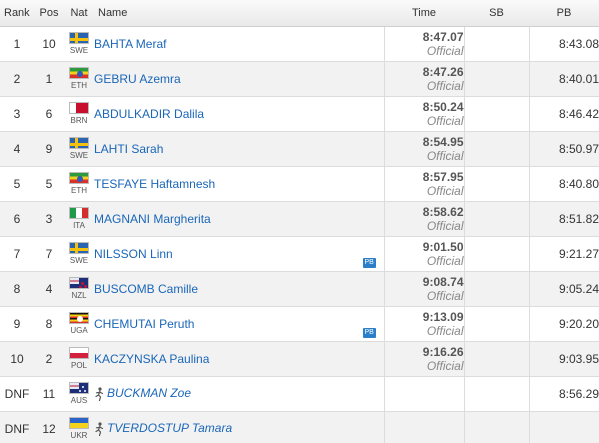  Describe the element at coordinates (496, 13) in the screenshot. I see `col-sb-header: SB` at that location.